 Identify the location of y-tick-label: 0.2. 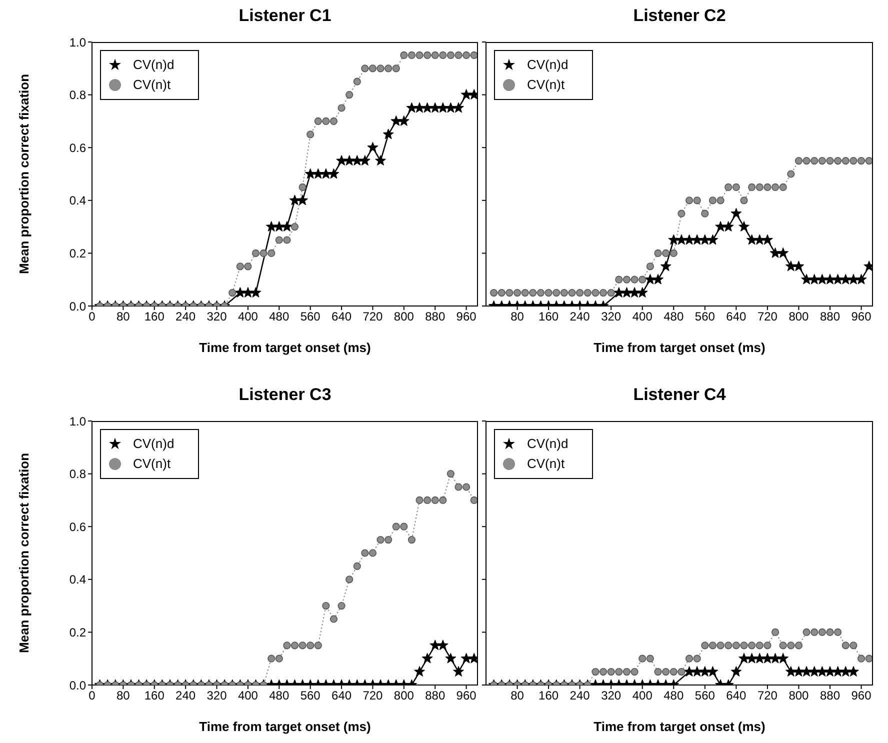
(77, 632).